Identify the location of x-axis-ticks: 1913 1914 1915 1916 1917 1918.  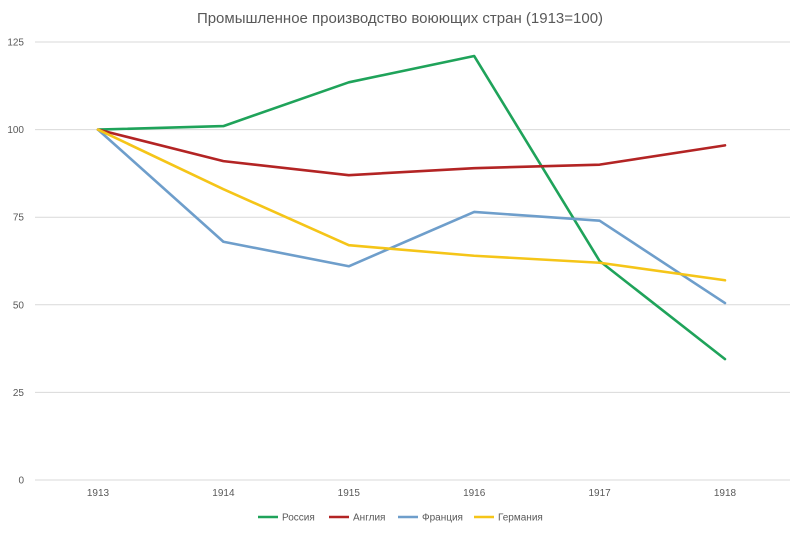
(412, 493).